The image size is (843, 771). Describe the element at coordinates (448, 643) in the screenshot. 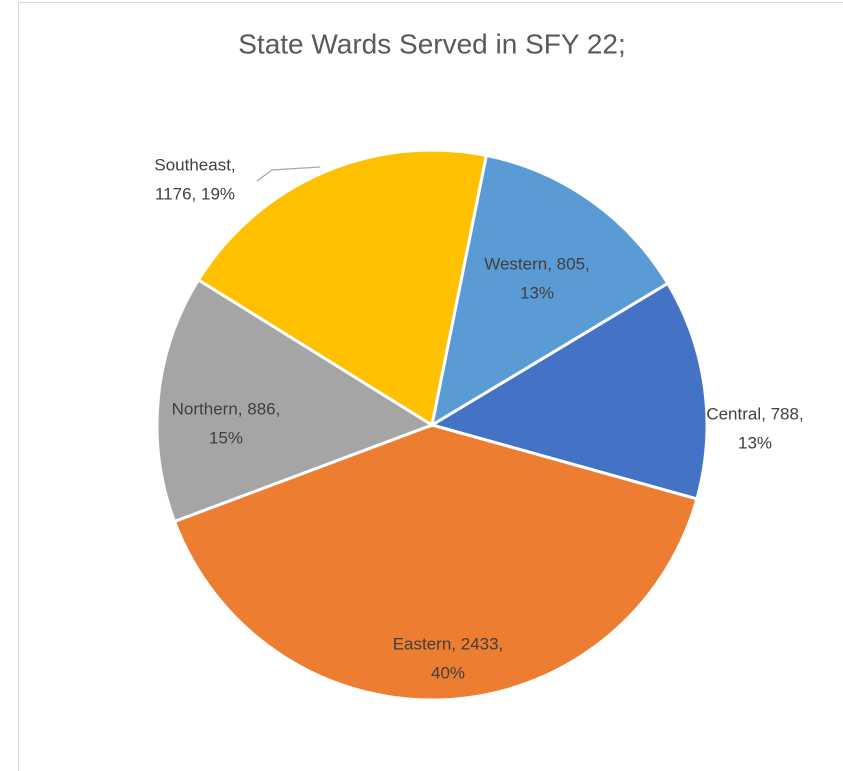

I see `data-label: Eastern, 2433,` at that location.